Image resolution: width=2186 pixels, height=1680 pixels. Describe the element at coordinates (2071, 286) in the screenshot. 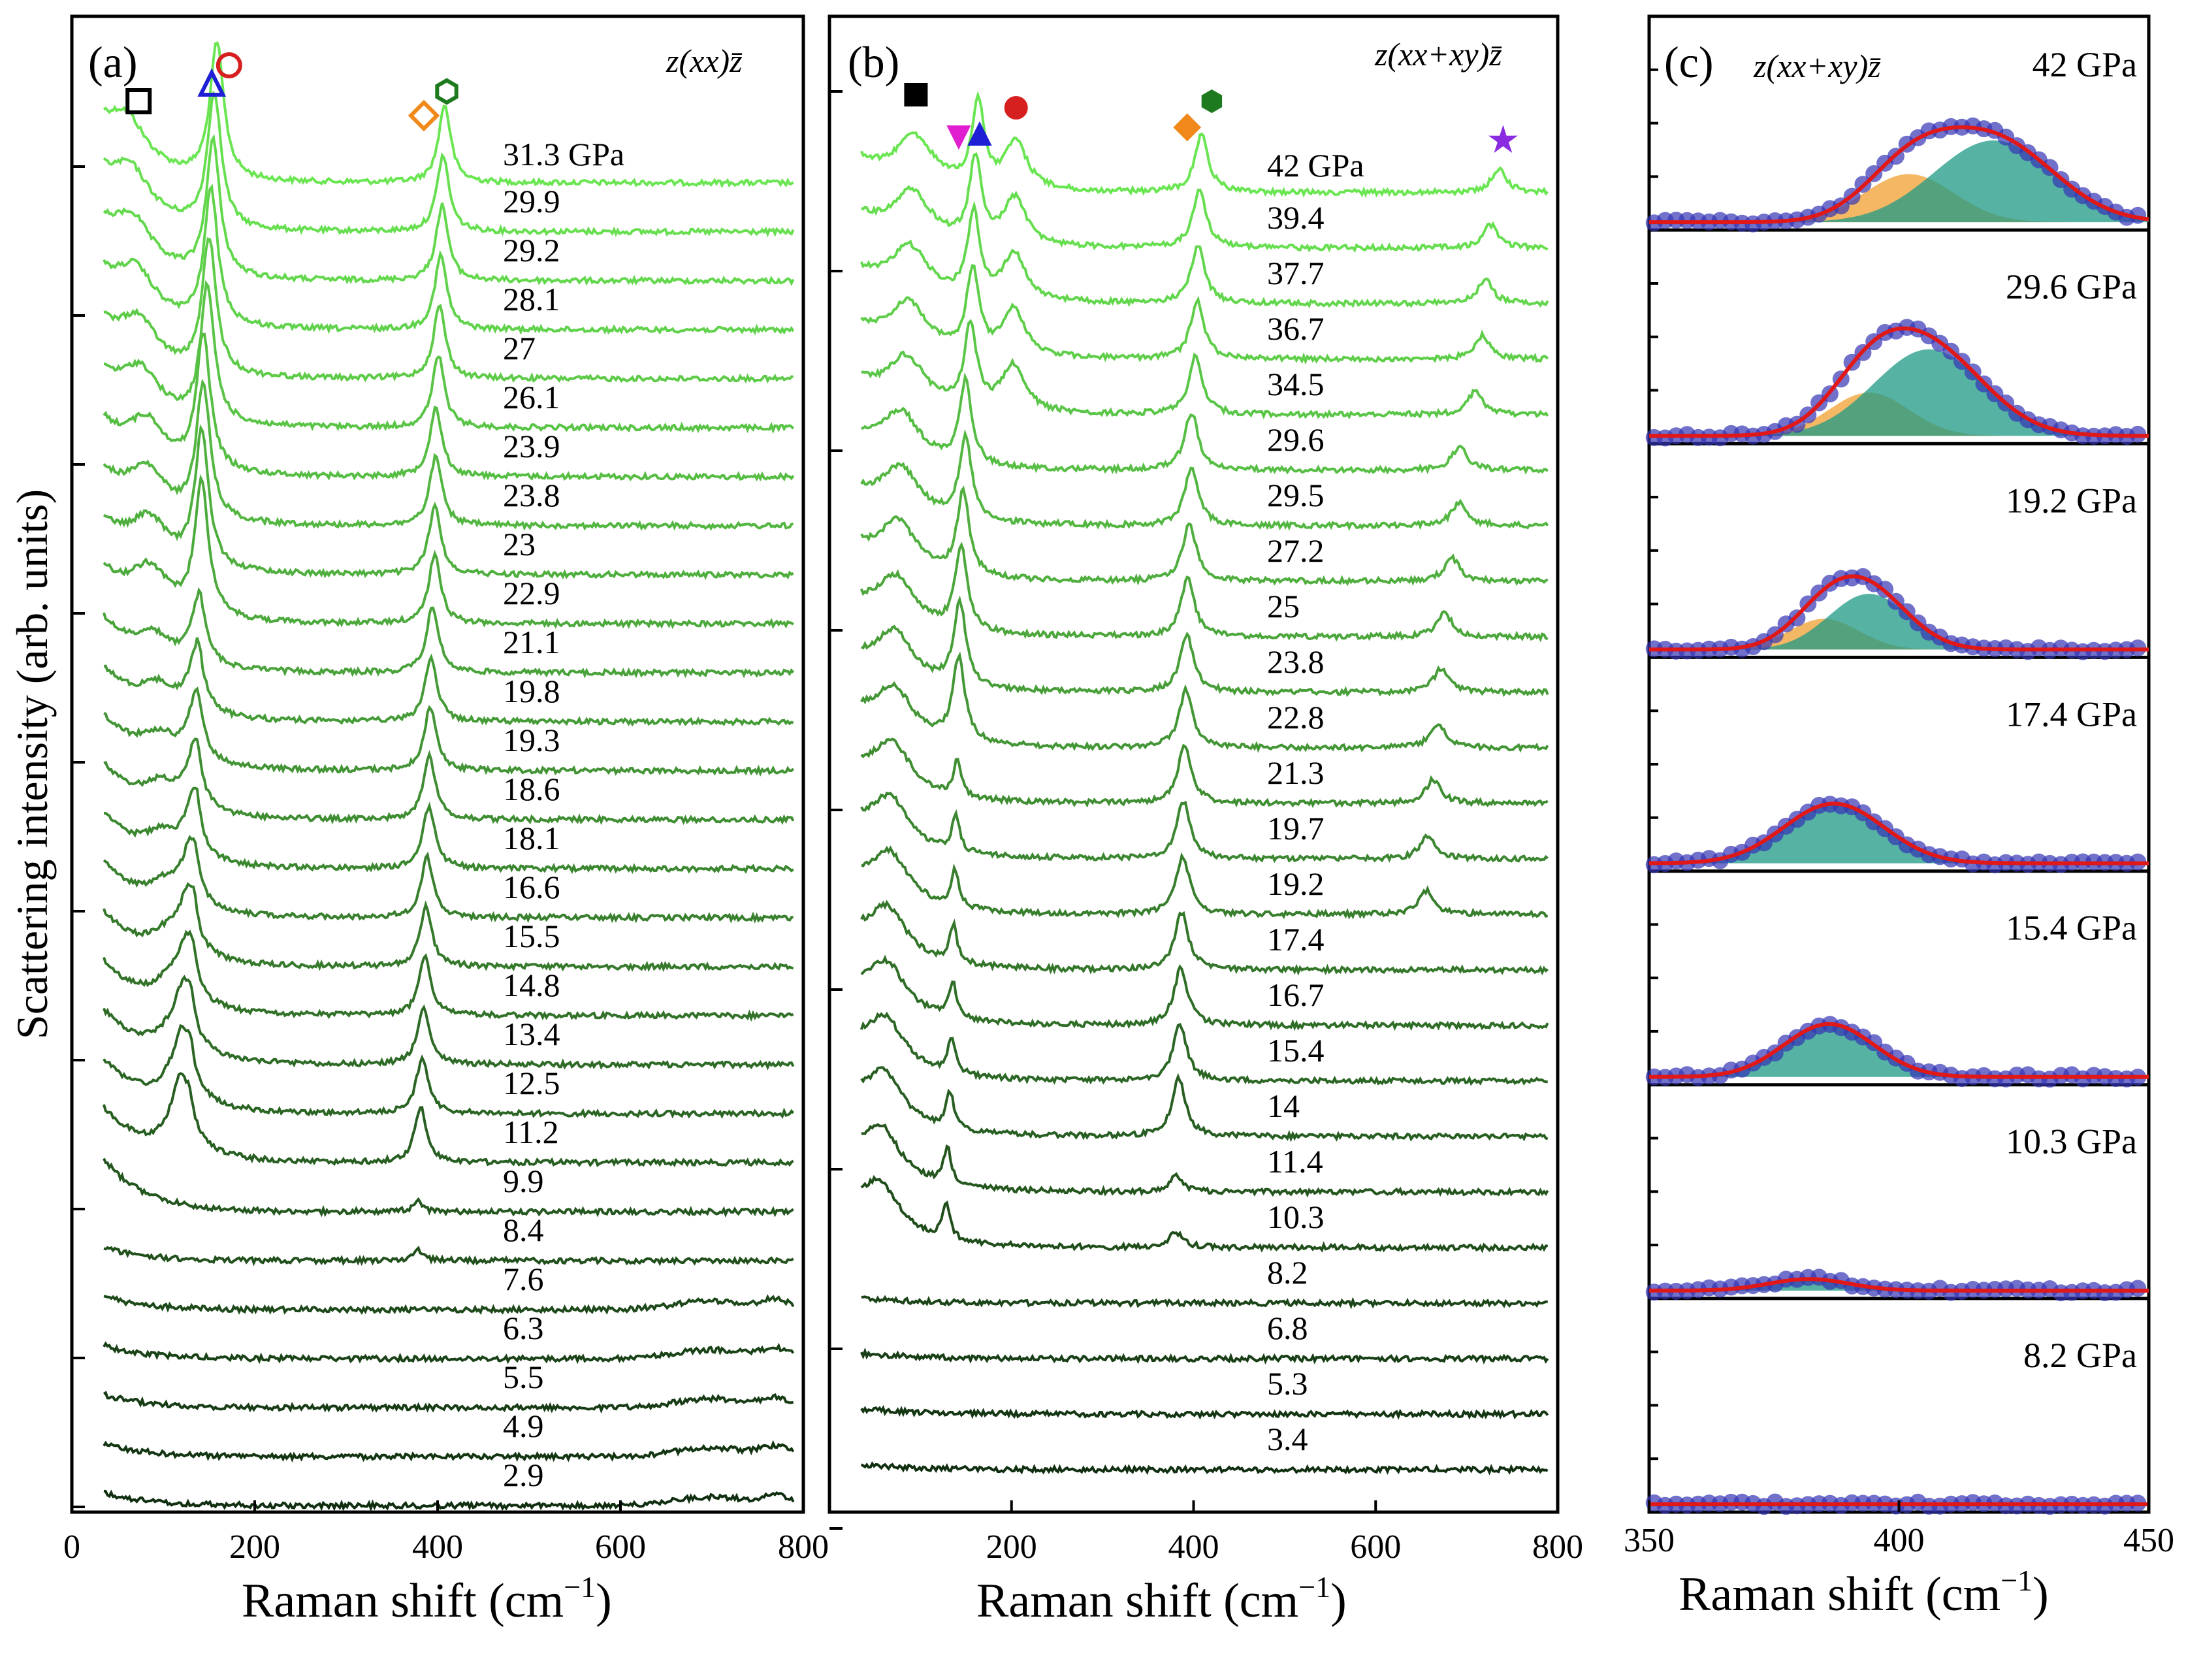

I see `subplot-pressure-label: 29.6 GPa` at that location.